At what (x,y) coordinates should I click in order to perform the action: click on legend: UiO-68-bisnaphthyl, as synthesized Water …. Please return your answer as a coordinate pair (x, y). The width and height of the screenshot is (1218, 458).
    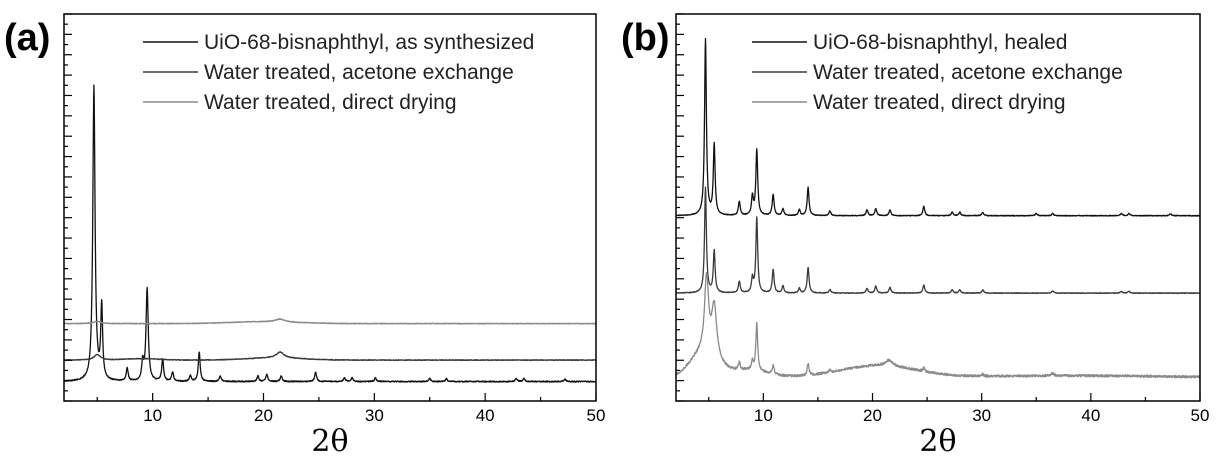
    Looking at the image, I should click on (338, 72).